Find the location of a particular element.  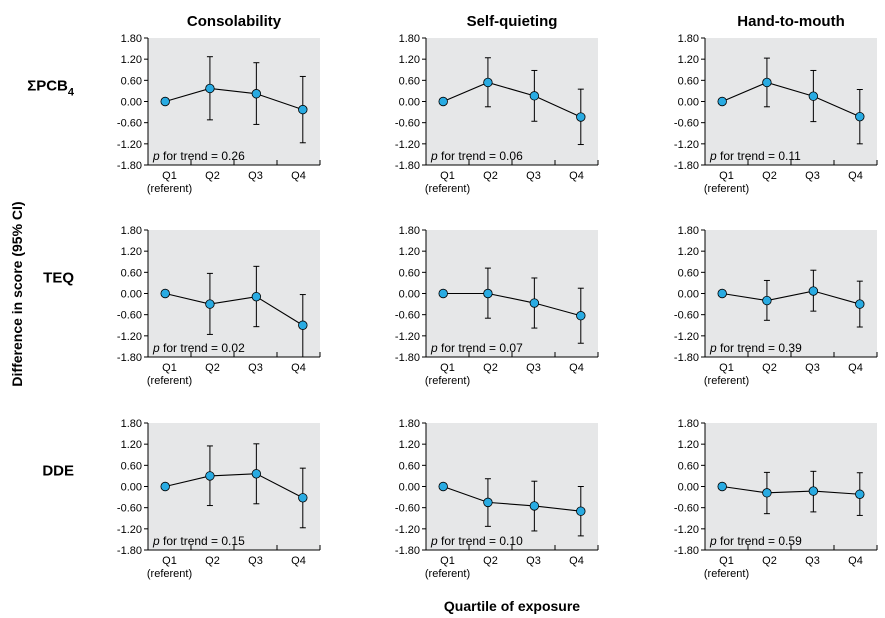

p-trend-annotation: p for trend = 0.07 is located at coordinates (476, 348).